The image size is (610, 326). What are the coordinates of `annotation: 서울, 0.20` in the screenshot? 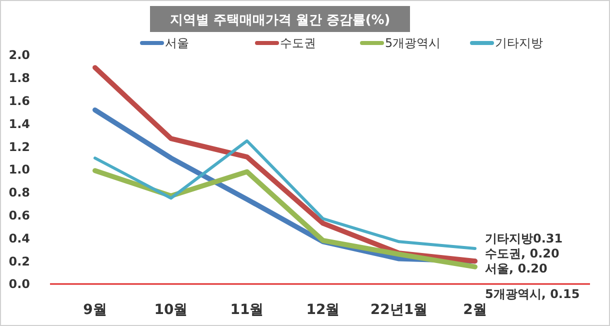 It's located at (516, 269).